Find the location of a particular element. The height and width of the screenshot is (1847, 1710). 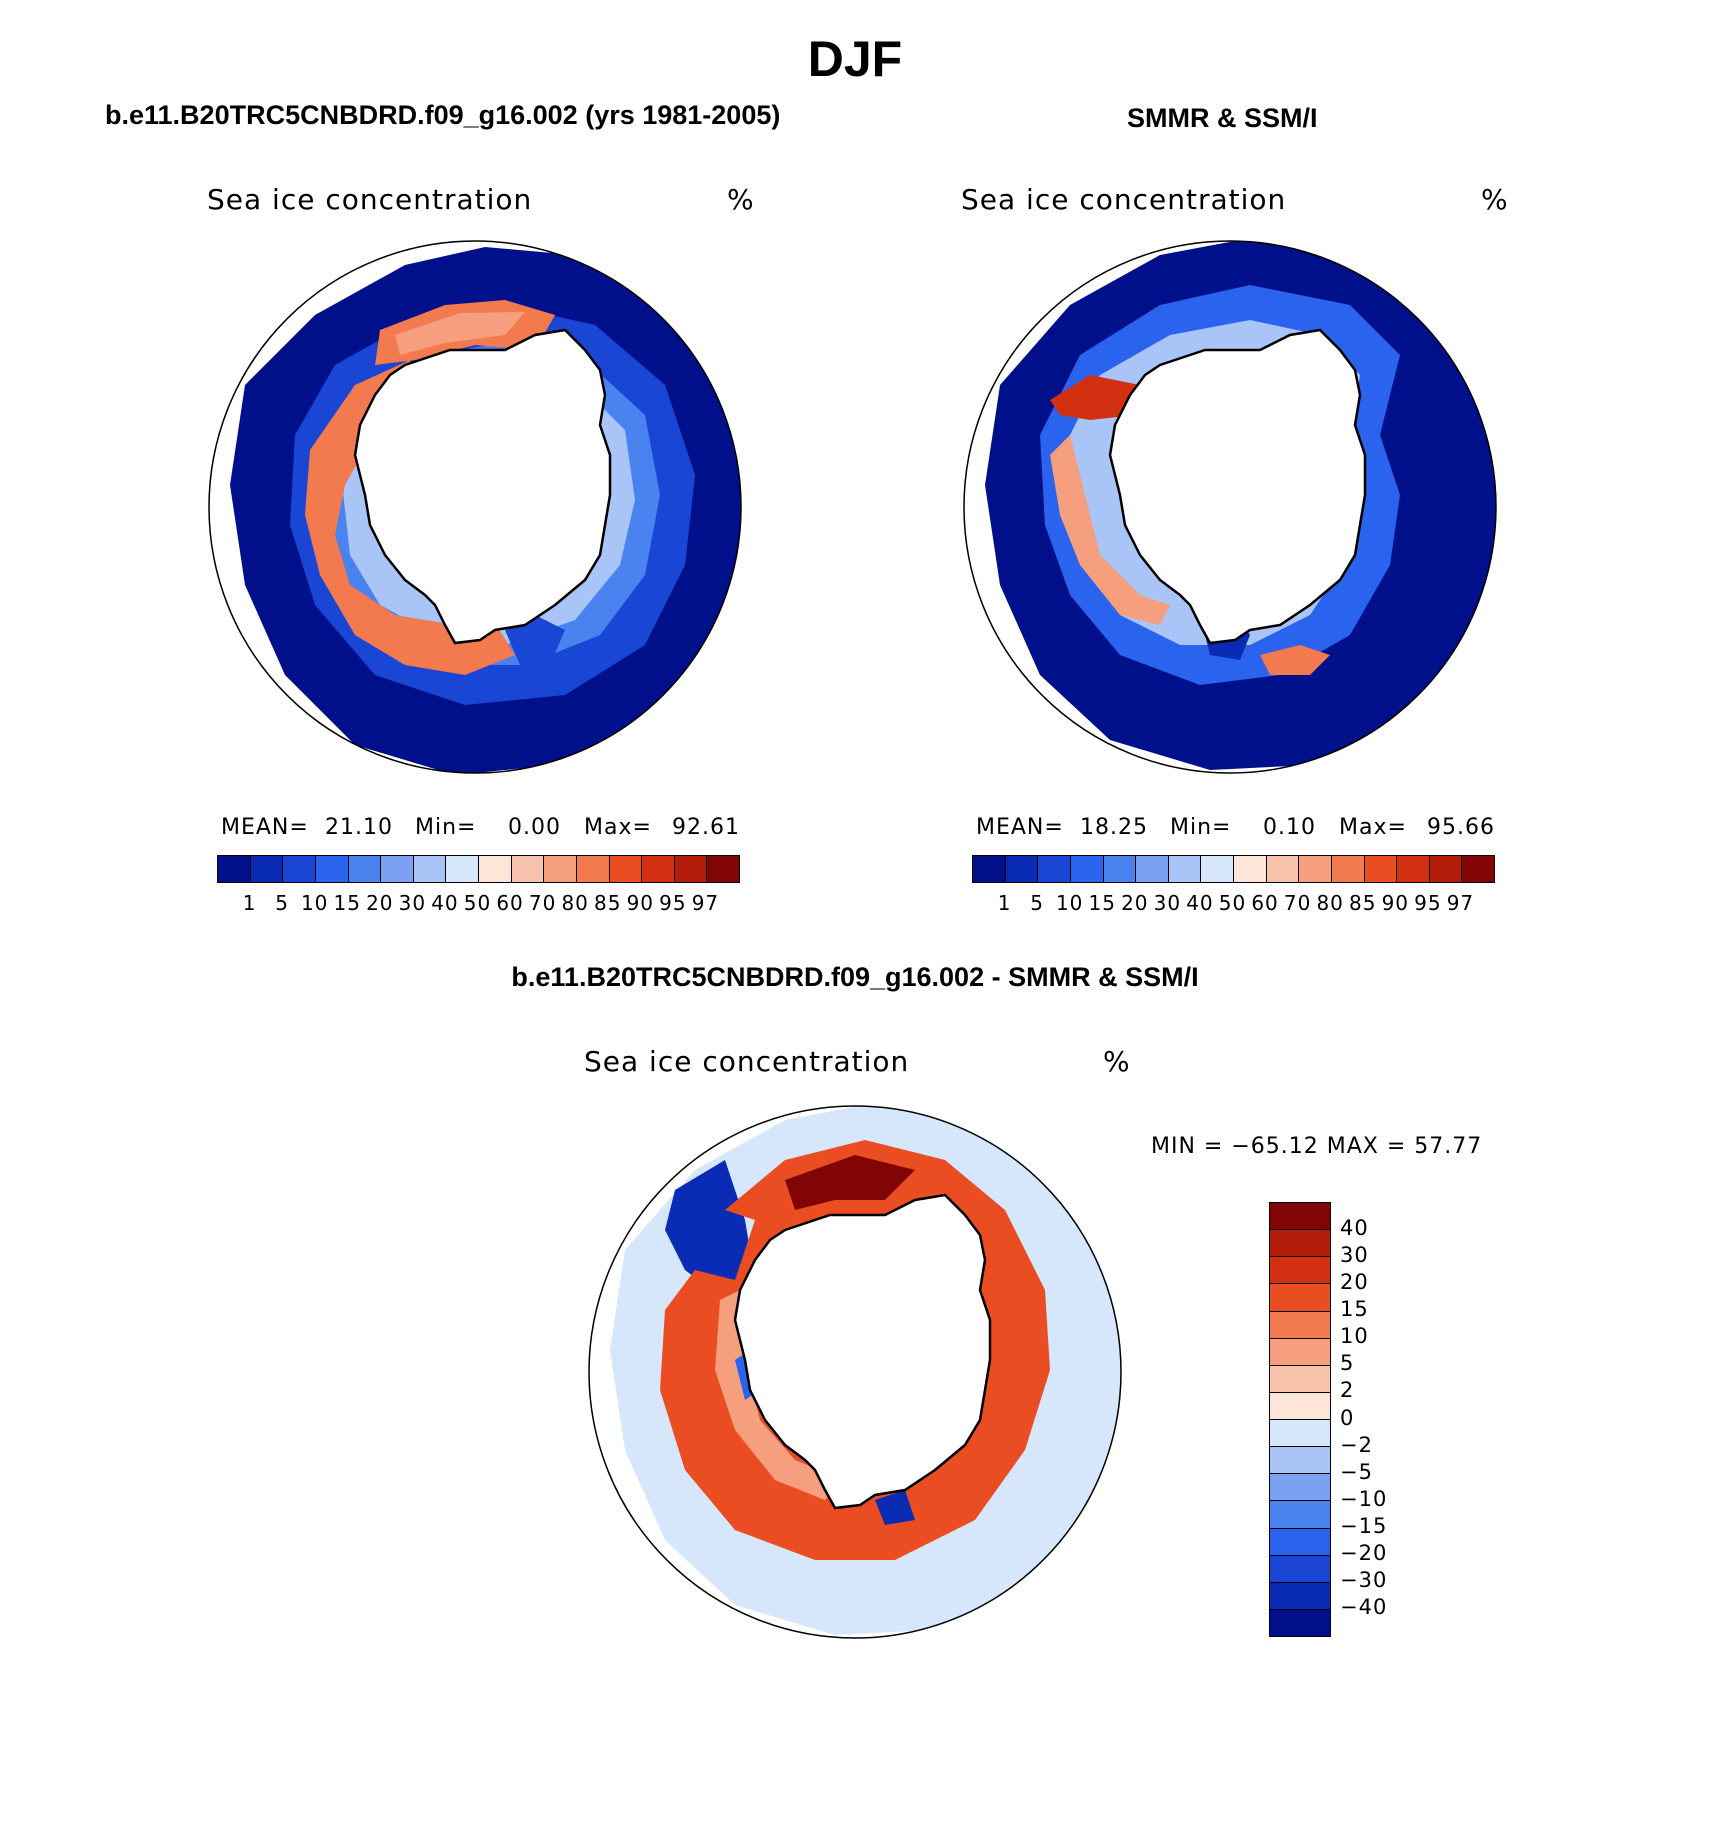

colorbar-tick-label: 85 is located at coordinates (608, 903).